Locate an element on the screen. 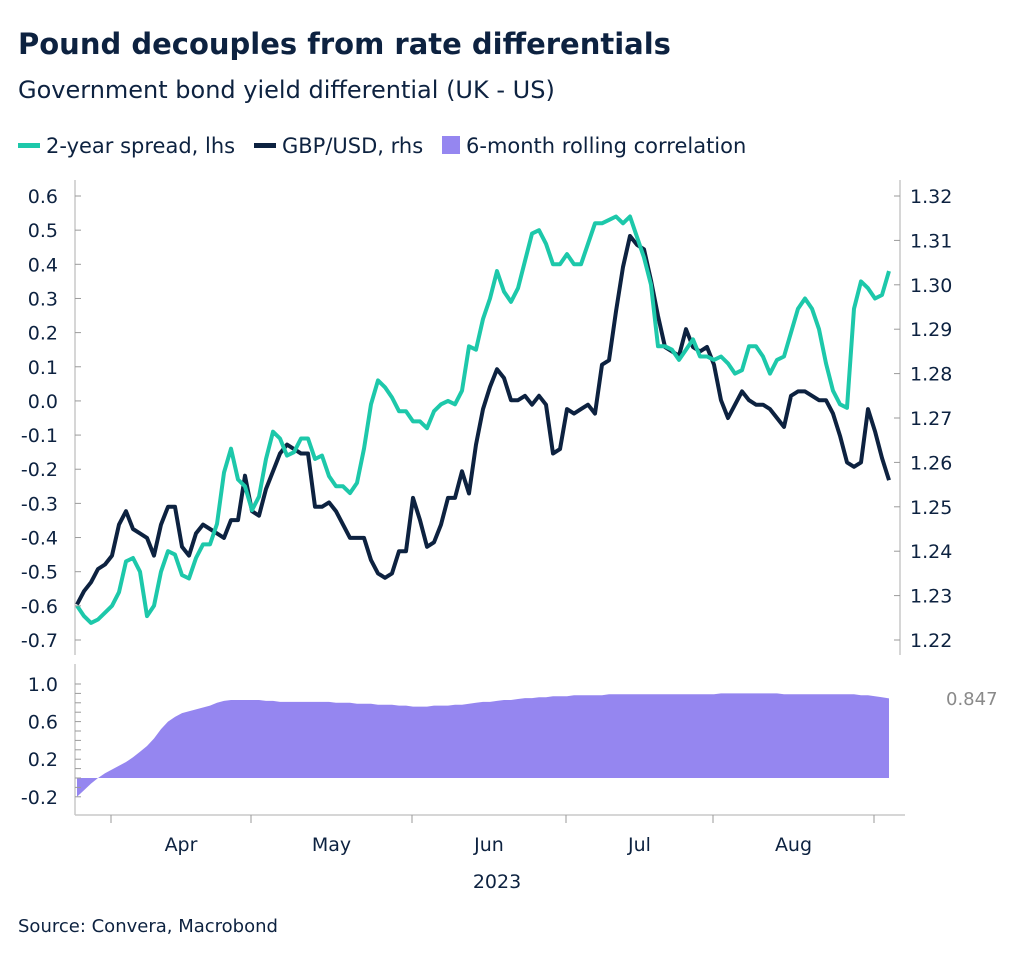 Image resolution: width=1024 pixels, height=962 pixels. left-tick-label: 0.2 is located at coordinates (43, 334).